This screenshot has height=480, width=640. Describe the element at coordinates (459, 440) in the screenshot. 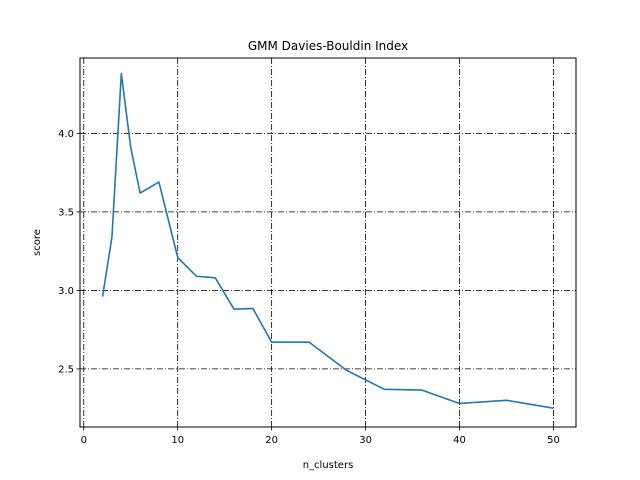

I see `x-tick-label: 40` at that location.